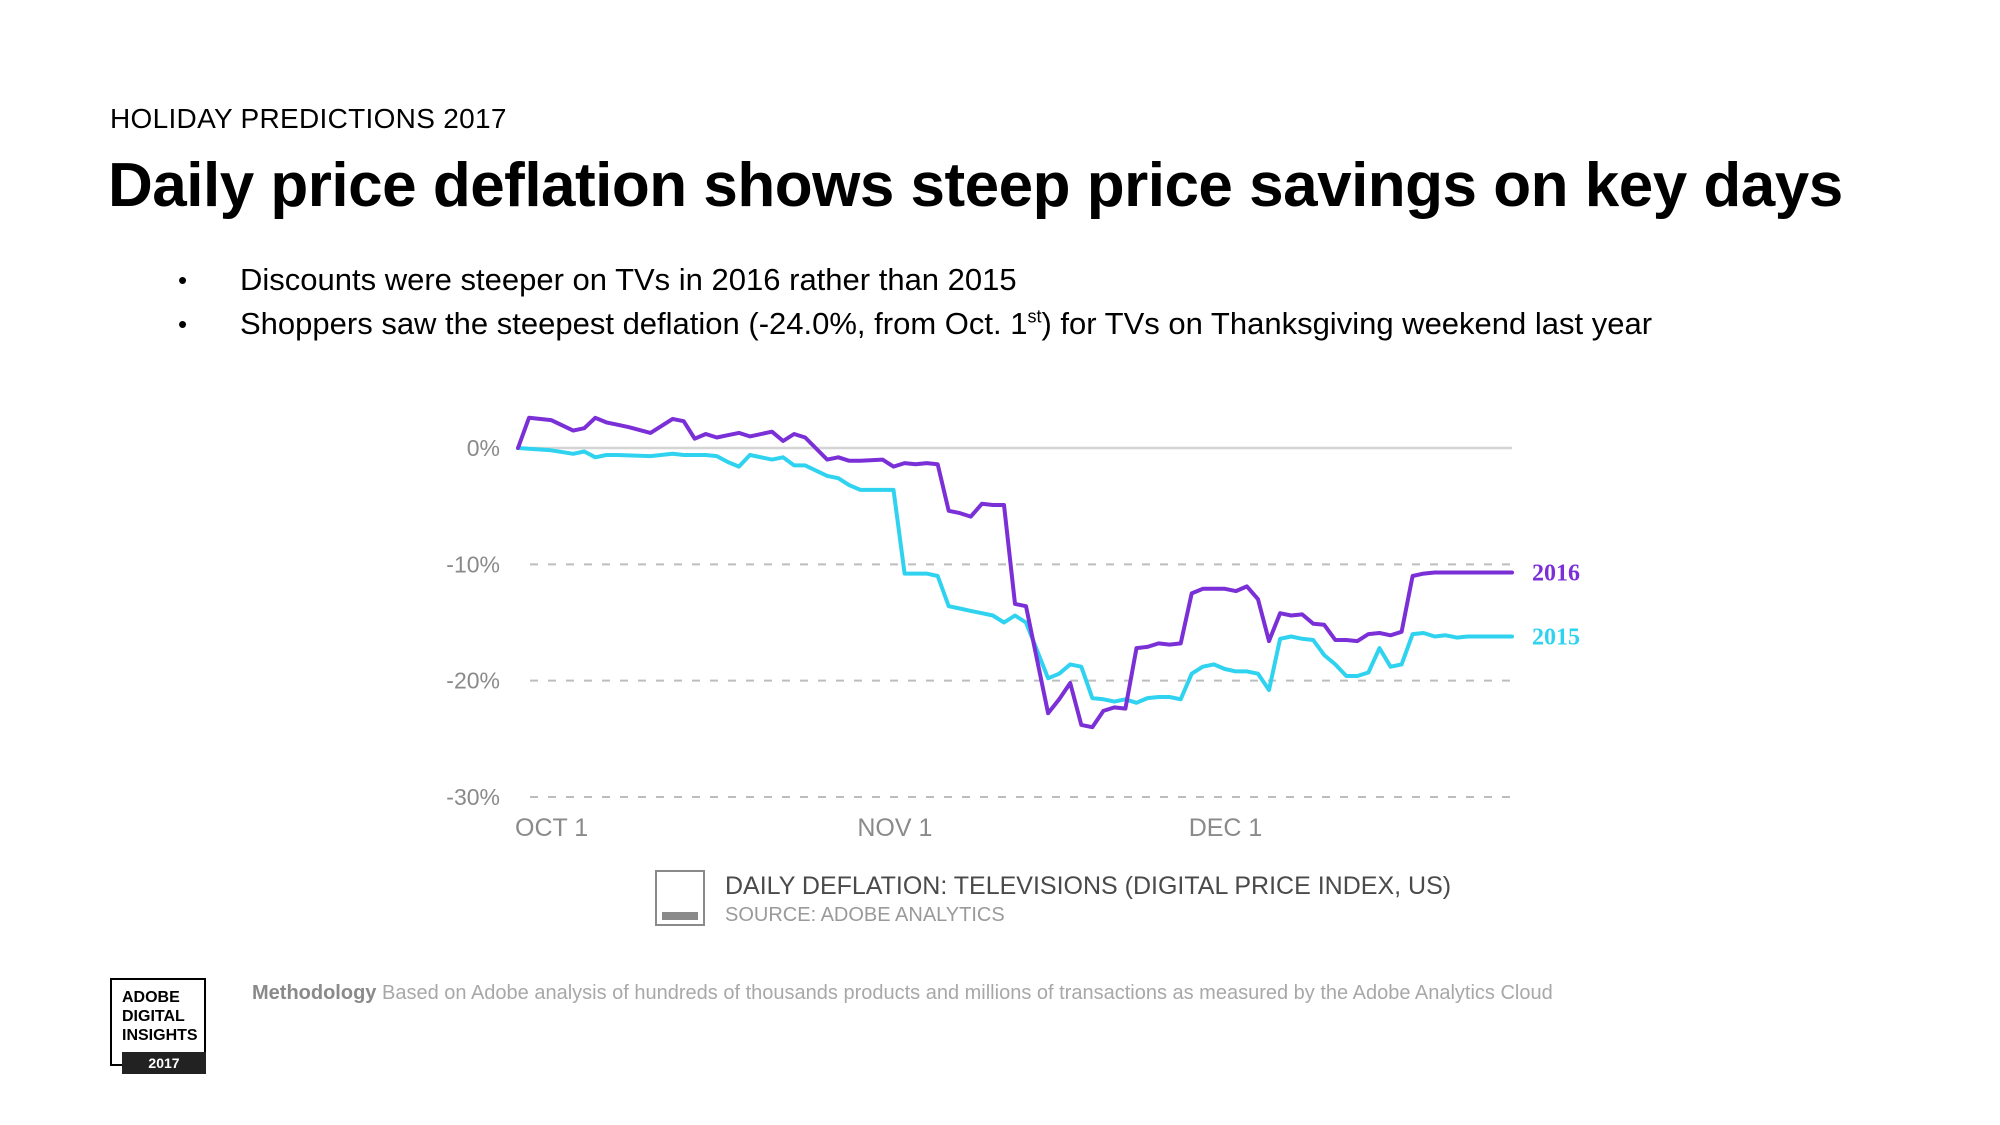 This screenshot has height=1125, width=2000. I want to click on slide-kicker: HOLIDAY PREDICTIONS 2017, so click(308, 118).